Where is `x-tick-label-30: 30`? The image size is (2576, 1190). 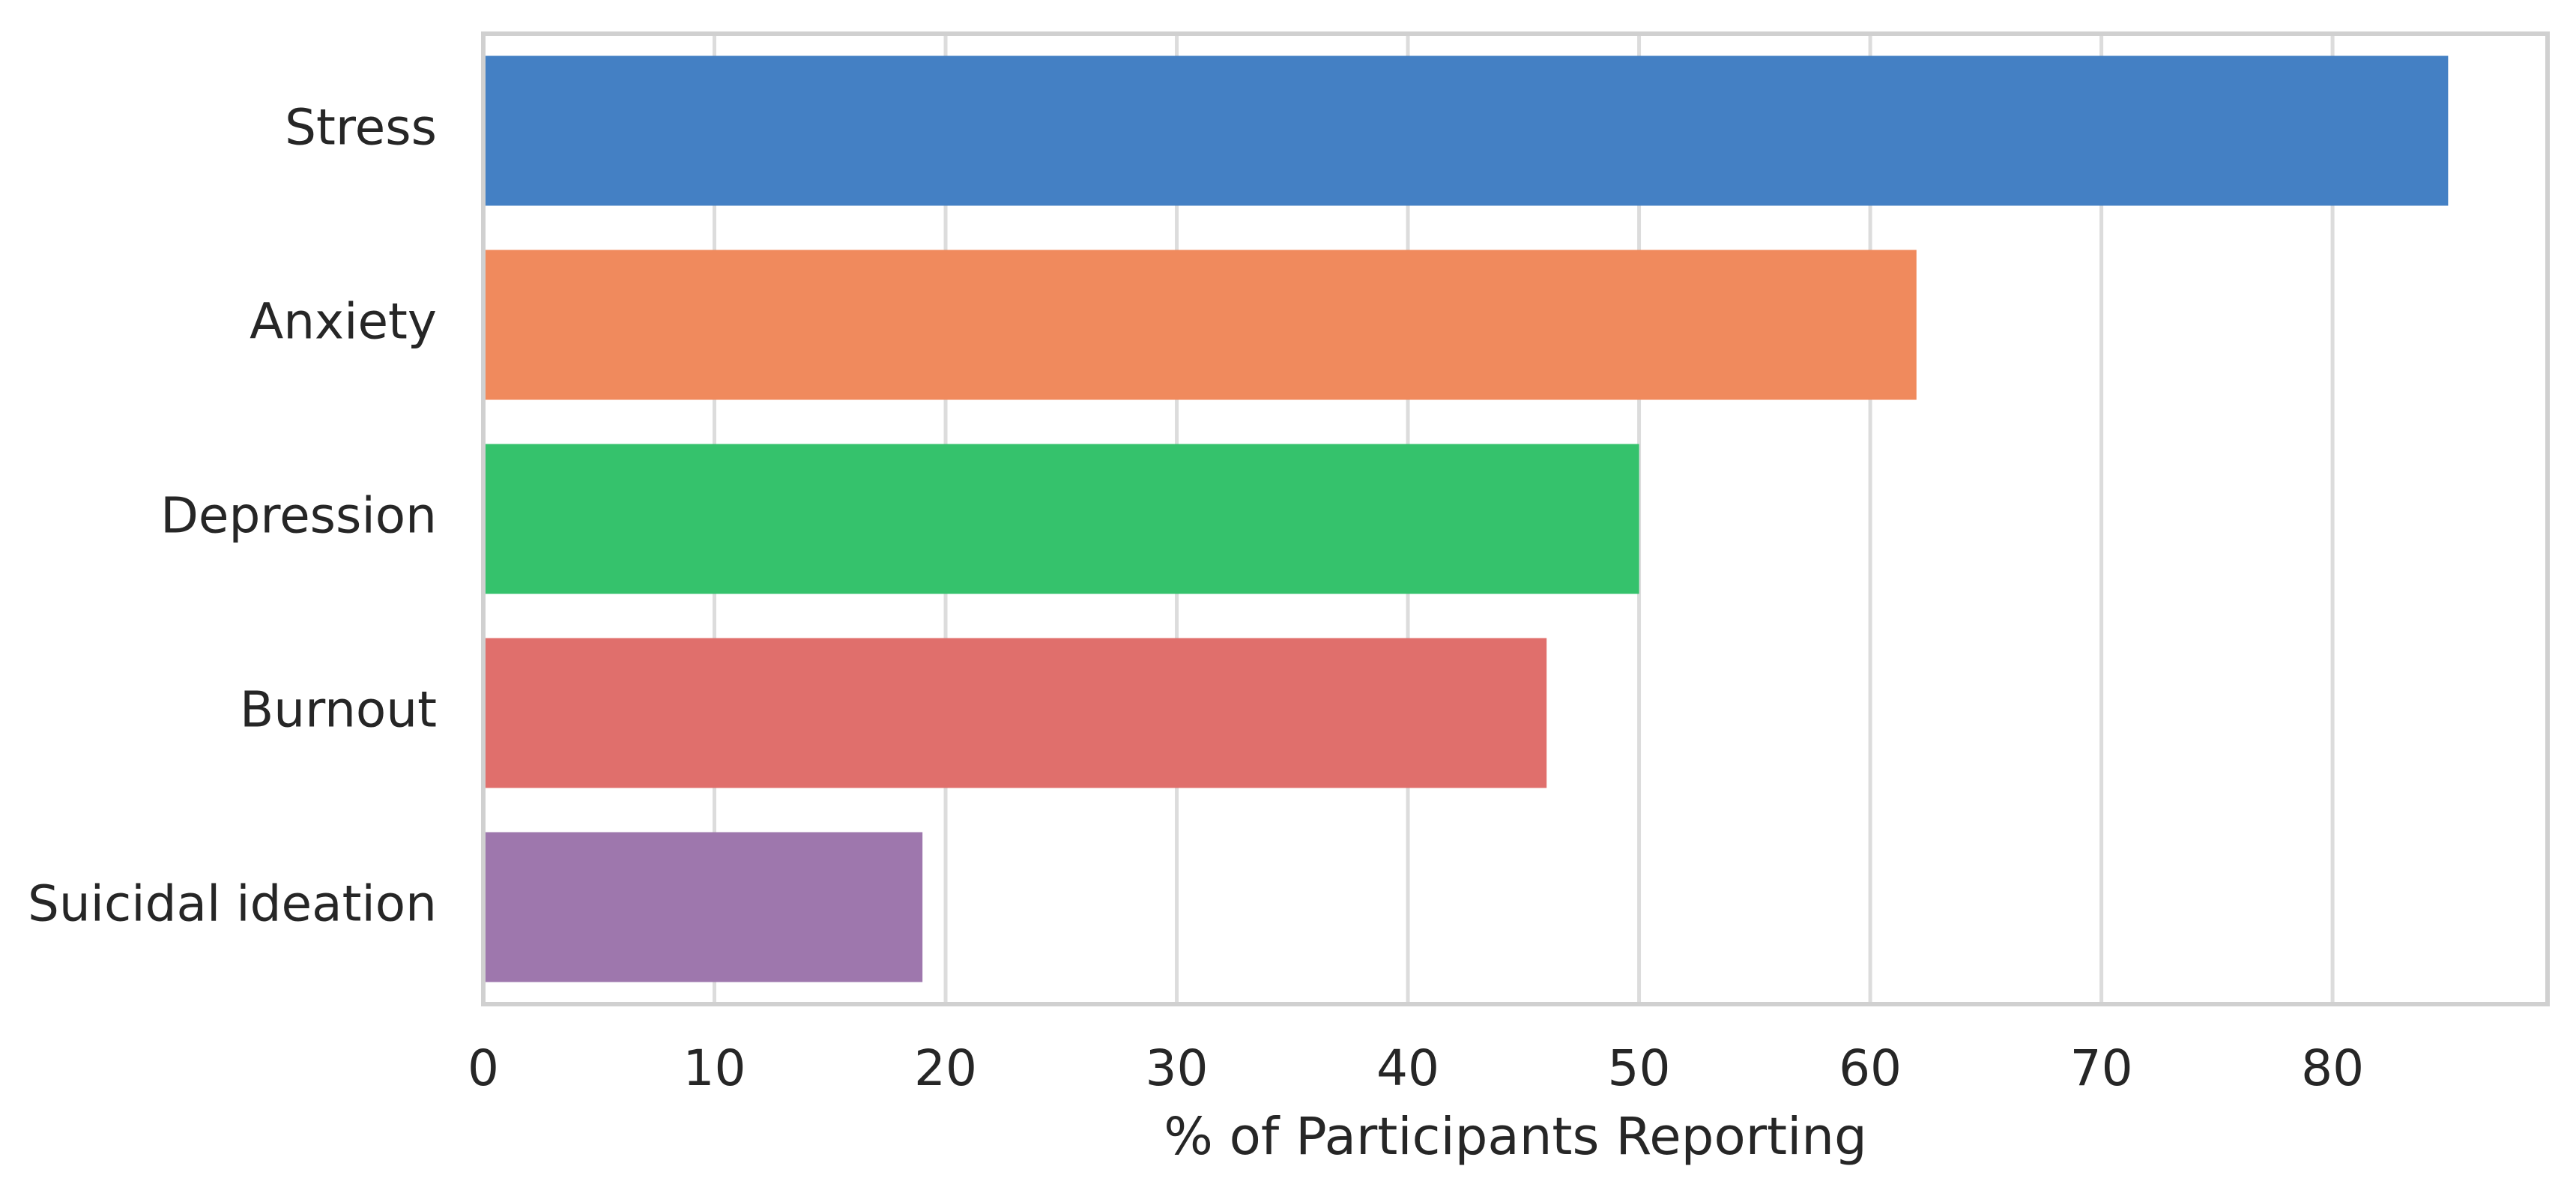
x-tick-label-30: 30 is located at coordinates (1177, 1068).